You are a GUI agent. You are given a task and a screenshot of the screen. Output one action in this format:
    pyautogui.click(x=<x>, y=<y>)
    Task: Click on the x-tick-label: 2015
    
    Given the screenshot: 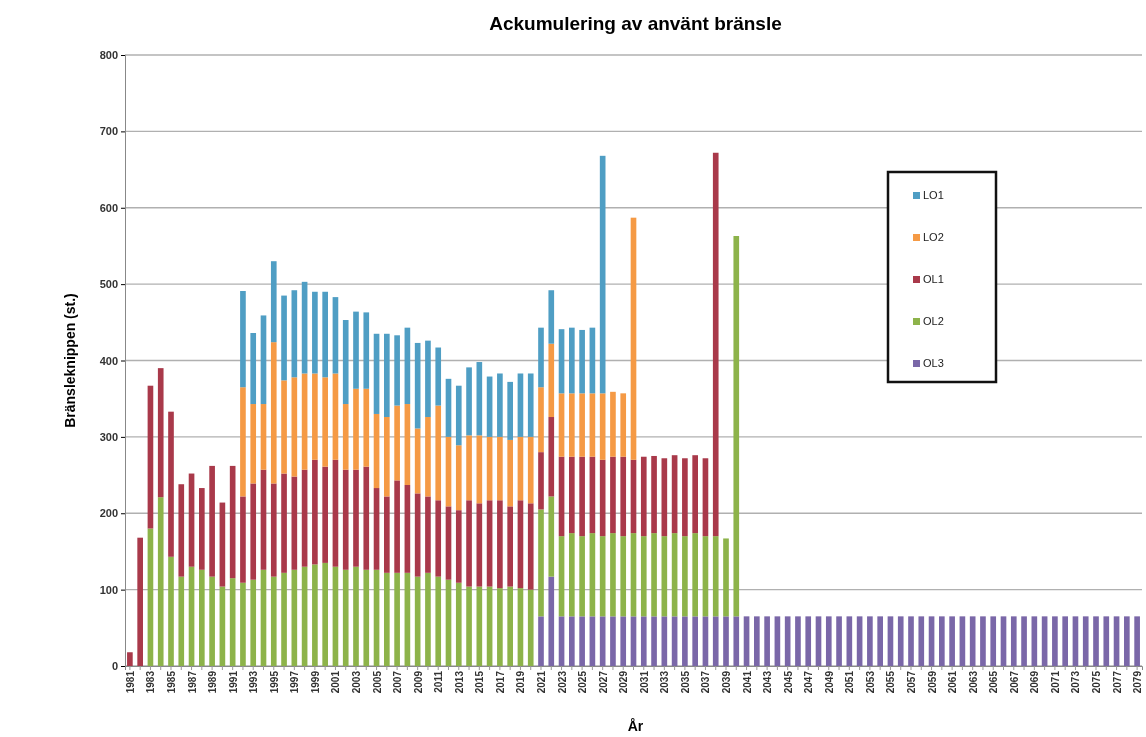 What is the action you would take?
    pyautogui.click(x=480, y=682)
    